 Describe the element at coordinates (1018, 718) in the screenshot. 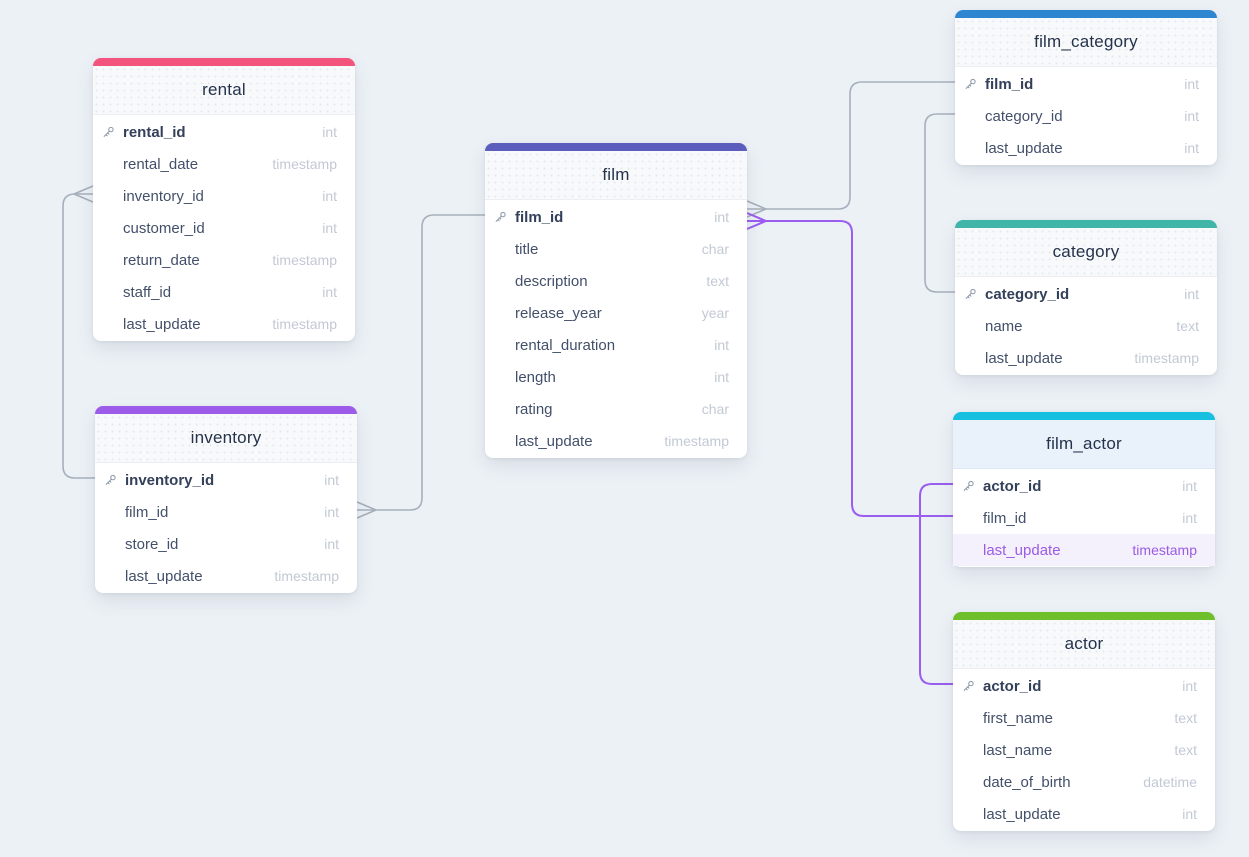

I see `field-name: first_name` at that location.